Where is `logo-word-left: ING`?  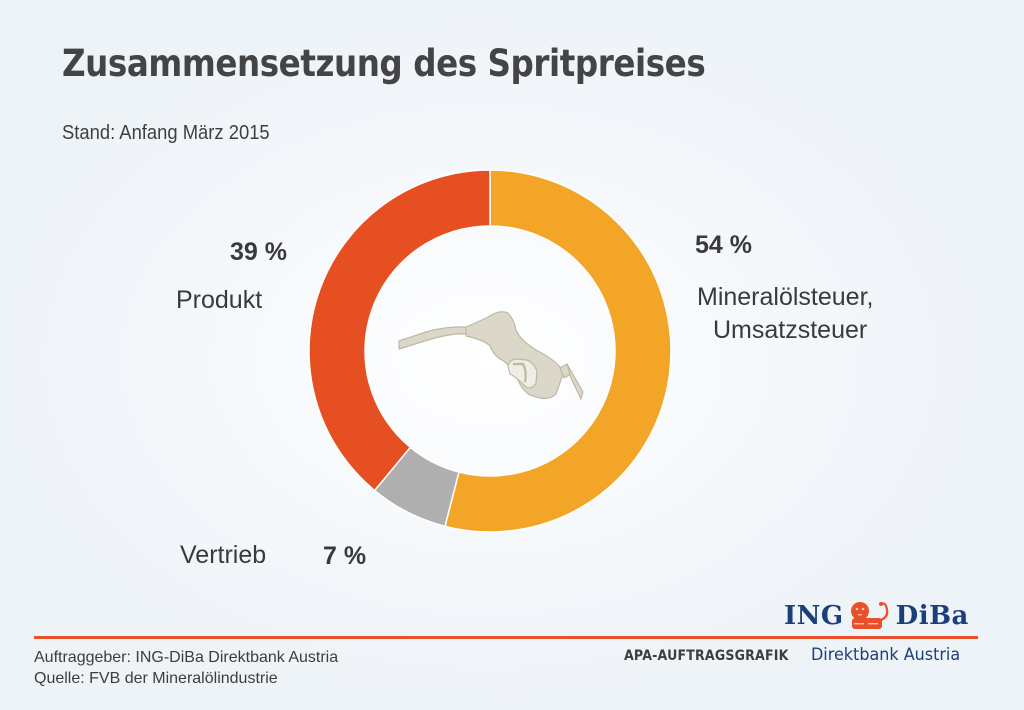
logo-word-left: ING is located at coordinates (814, 616).